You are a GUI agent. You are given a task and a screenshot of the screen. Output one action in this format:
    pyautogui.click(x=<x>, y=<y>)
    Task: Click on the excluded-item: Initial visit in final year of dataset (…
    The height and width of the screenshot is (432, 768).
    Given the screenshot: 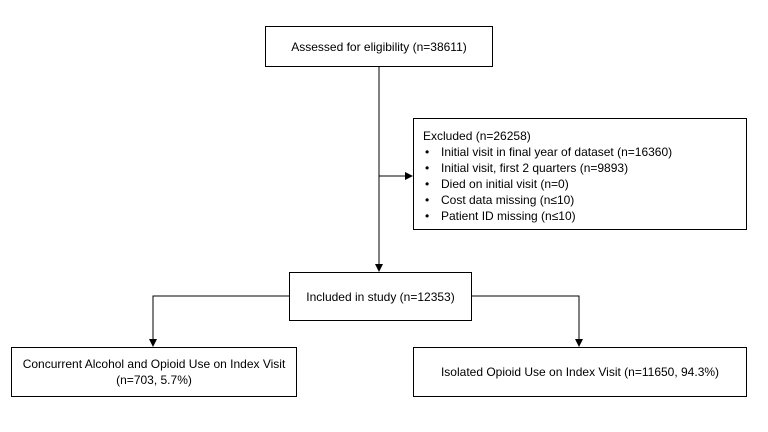 What is the action you would take?
    pyautogui.click(x=584, y=152)
    